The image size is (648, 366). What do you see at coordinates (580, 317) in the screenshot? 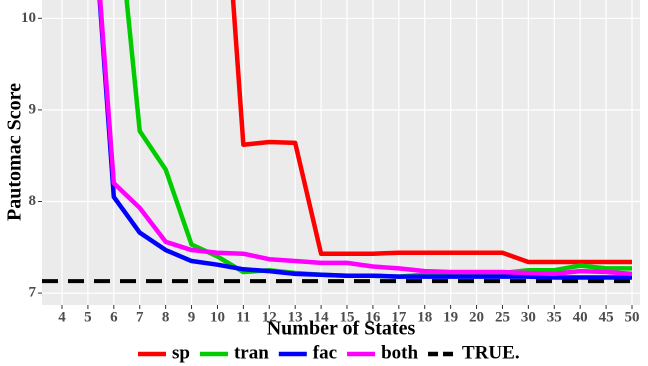
I see `x-tick-label: 40` at bounding box center [580, 317].